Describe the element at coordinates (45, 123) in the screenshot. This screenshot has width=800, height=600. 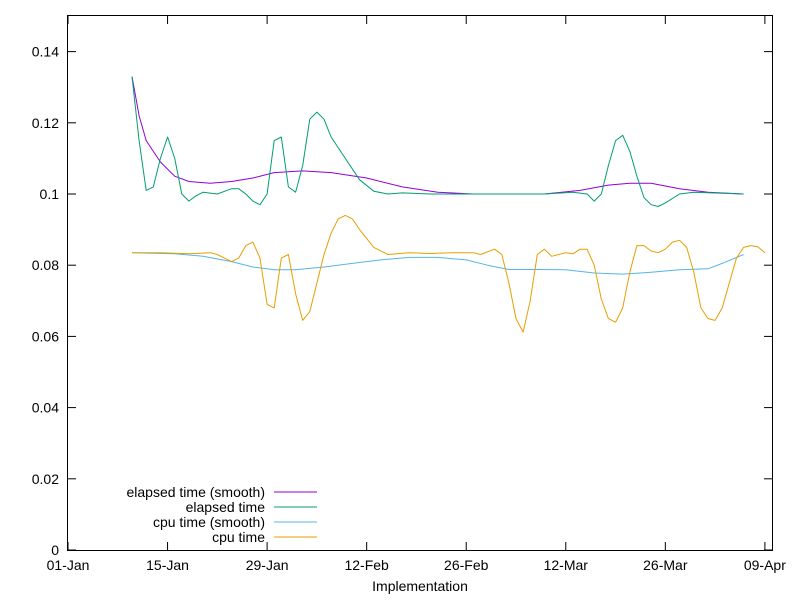
I see `y-tick-label: 0.12` at that location.